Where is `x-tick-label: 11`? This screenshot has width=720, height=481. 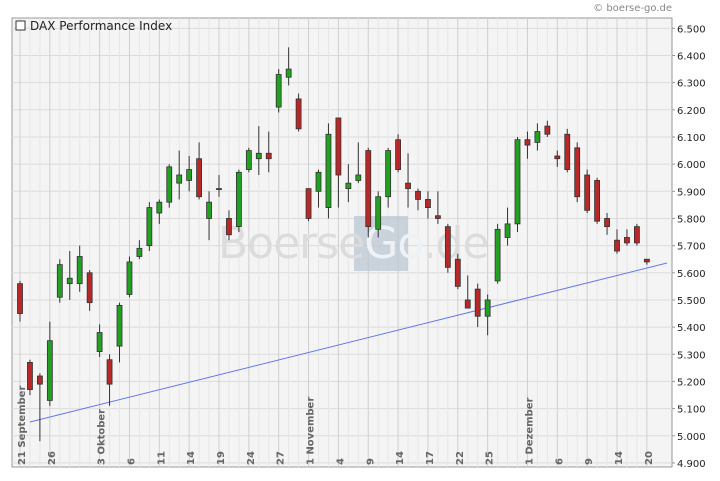 x-tick-label: 11 is located at coordinates (161, 458).